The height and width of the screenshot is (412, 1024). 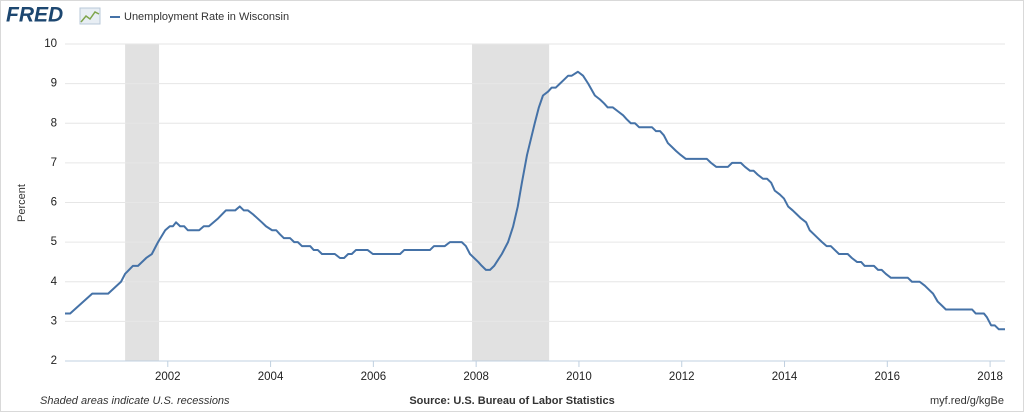 I want to click on y-tick-label: 3, so click(x=54, y=321).